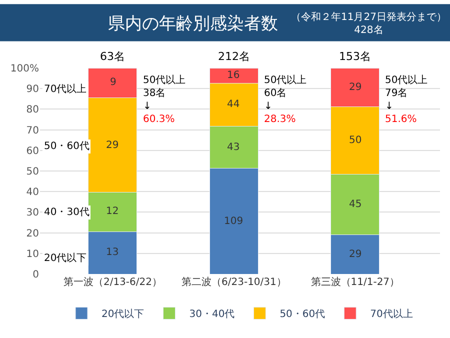 The height and width of the screenshot is (338, 450). I want to click on legend-label: 20代以下, so click(123, 314).